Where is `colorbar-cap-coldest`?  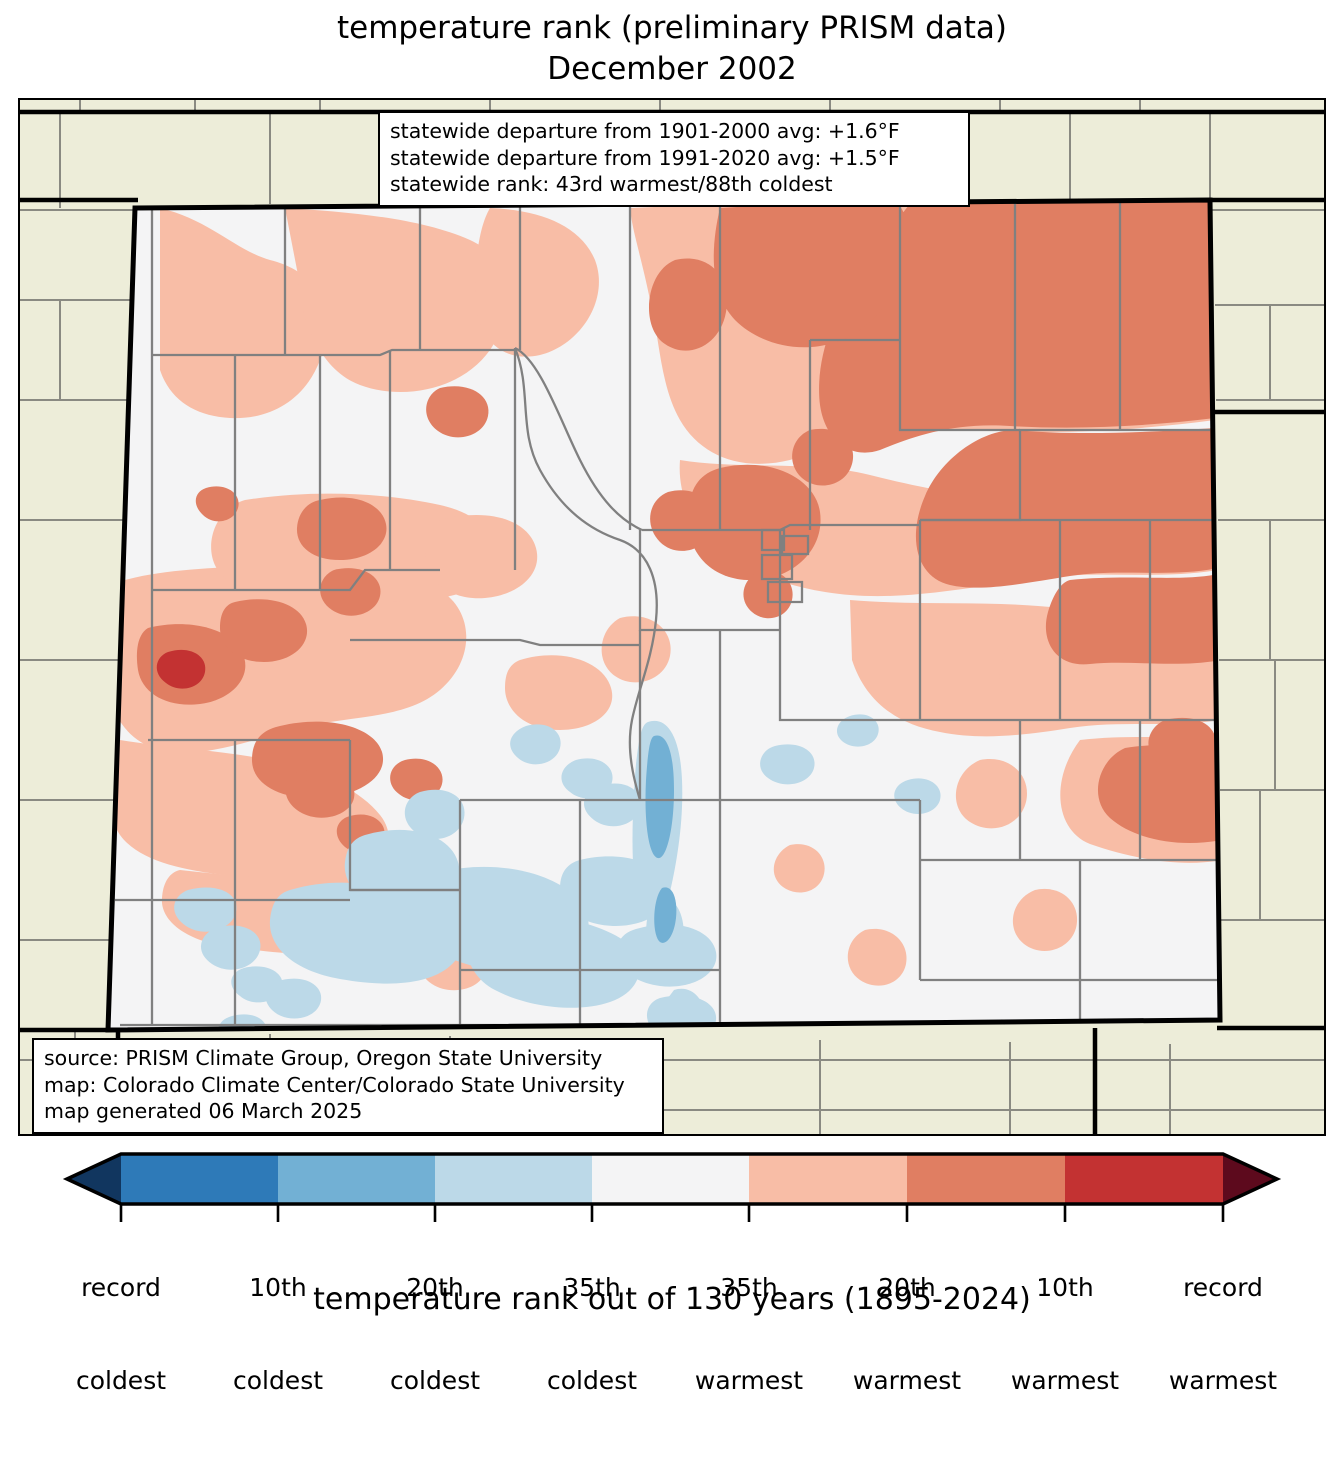 colorbar-cap-coldest is located at coordinates (94, 1179).